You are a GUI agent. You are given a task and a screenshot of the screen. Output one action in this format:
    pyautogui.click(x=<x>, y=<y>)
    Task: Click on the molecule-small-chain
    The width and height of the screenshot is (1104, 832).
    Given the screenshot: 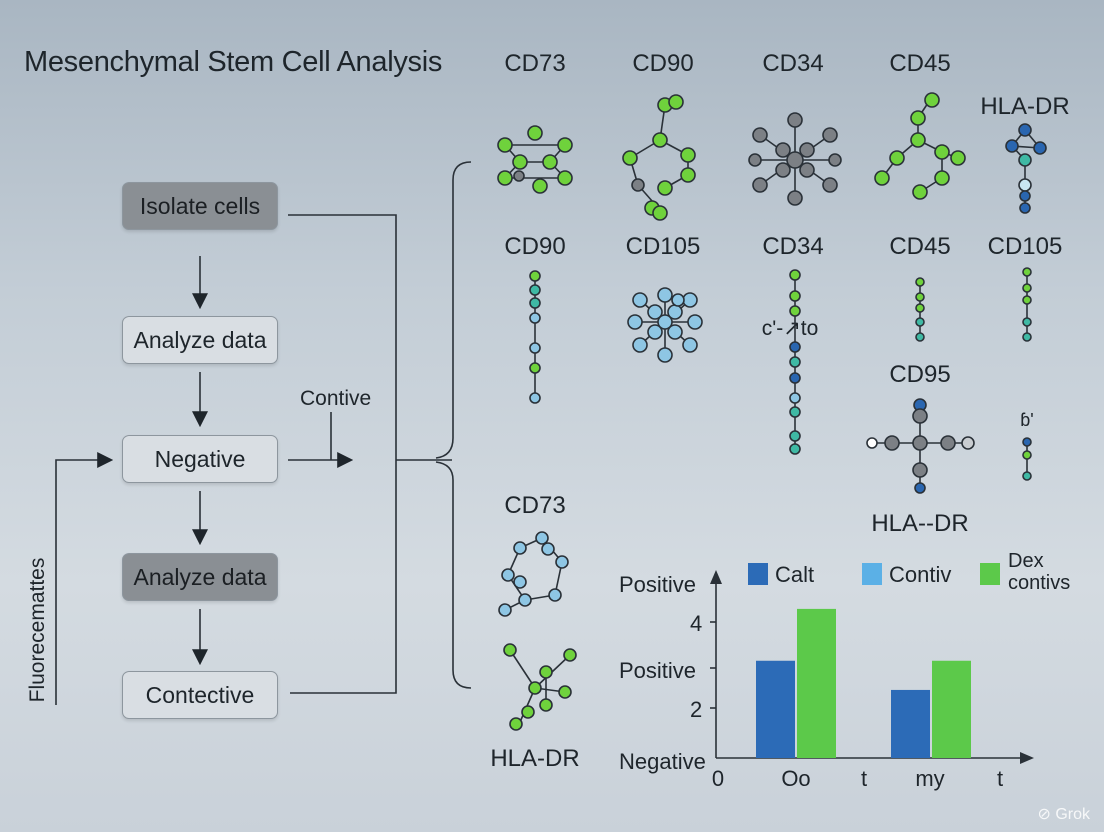 What is the action you would take?
    pyautogui.click(x=1027, y=459)
    